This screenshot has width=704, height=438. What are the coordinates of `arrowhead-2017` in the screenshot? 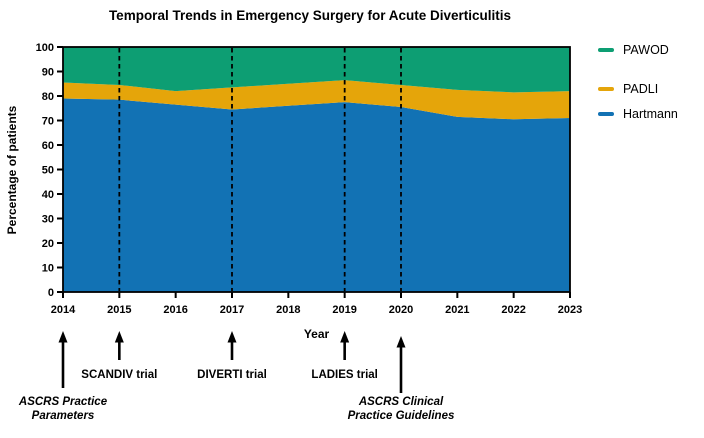 It's located at (232, 337).